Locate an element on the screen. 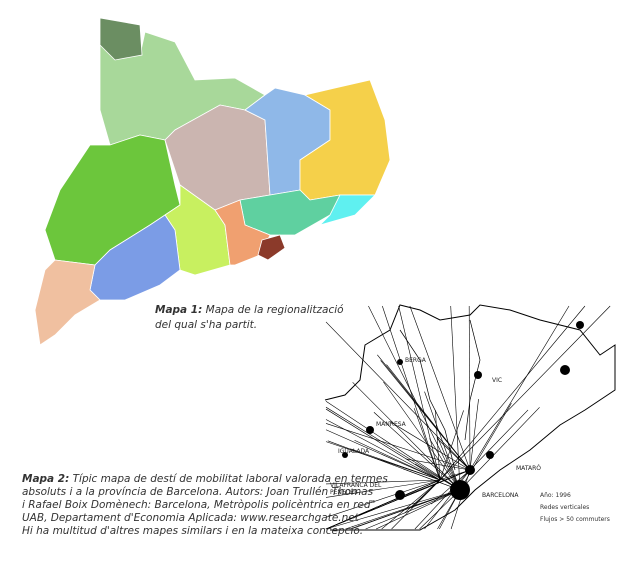 This screenshot has width=638, height=570. caption-text: Mapa de la regionalització is located at coordinates (275, 310).